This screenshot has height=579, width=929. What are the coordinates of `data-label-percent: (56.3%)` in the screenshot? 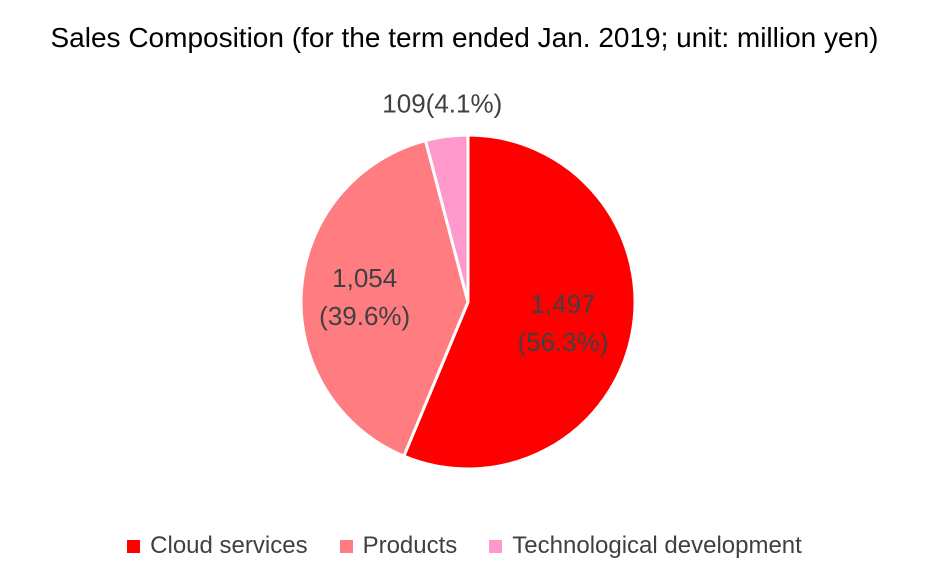 It's located at (562, 342).